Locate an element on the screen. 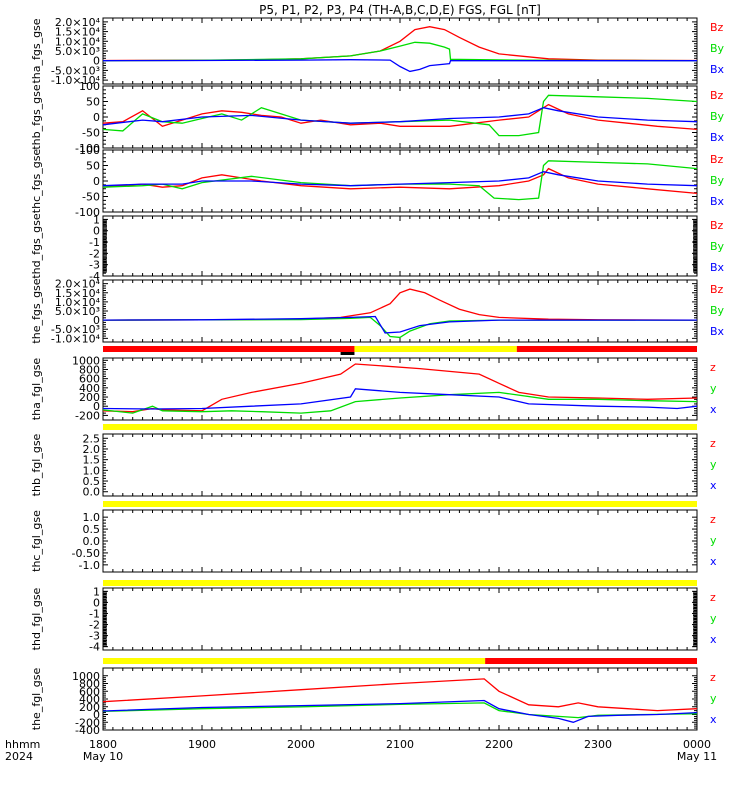  y-axis-label: tha_fgl_gse is located at coordinates (36, 389).